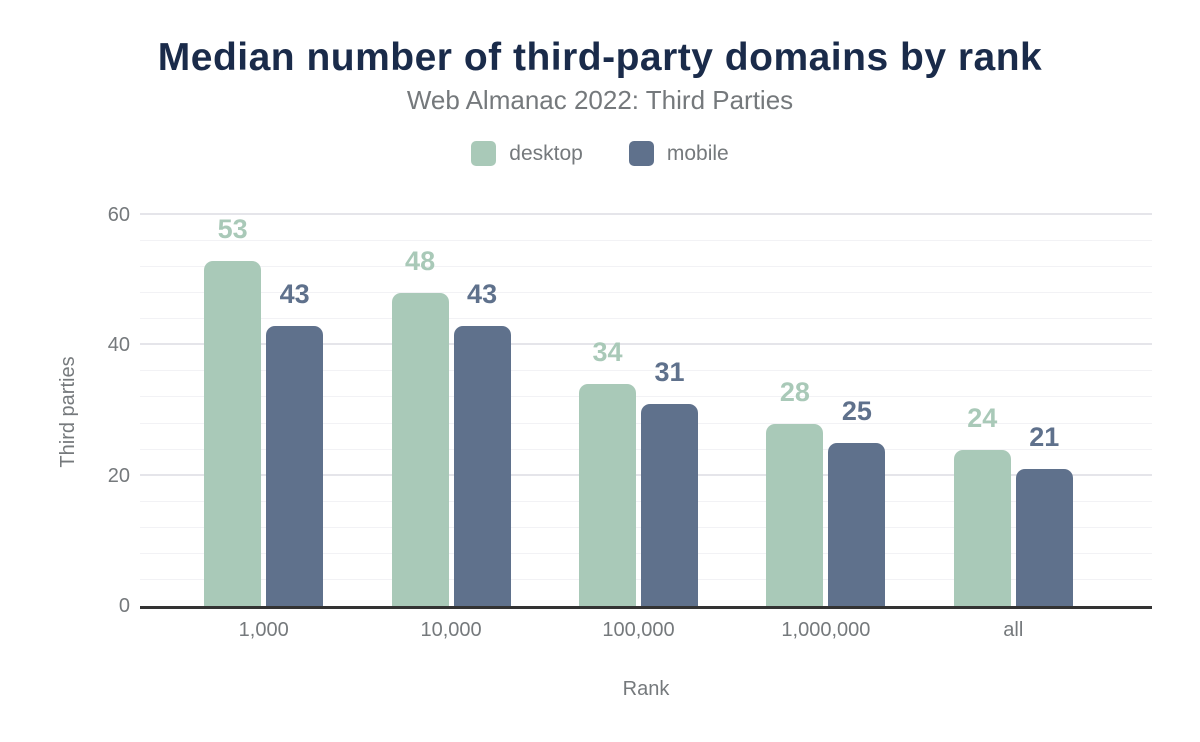 The image size is (1200, 742). Describe the element at coordinates (118, 215) in the screenshot. I see `y-tick-label: 60` at that location.